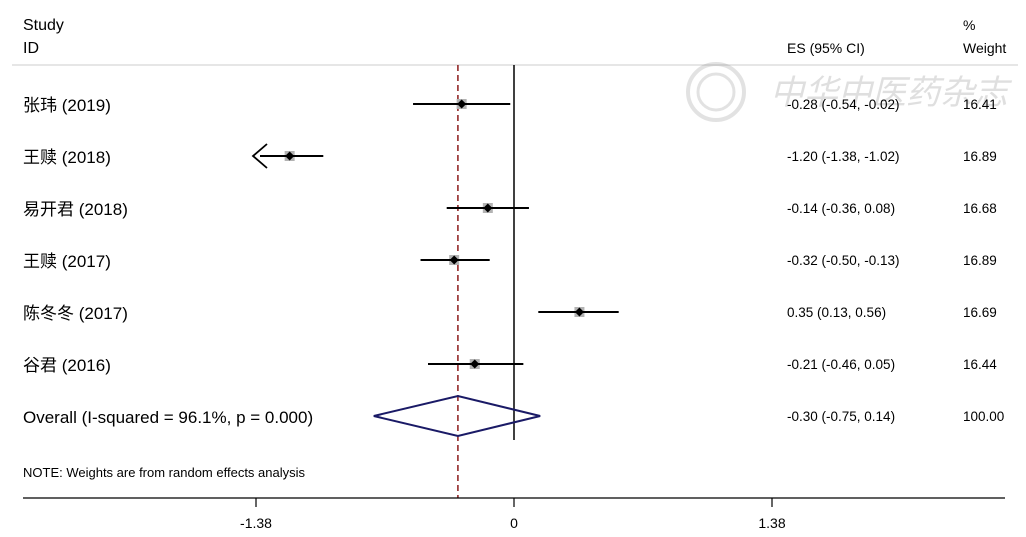 The height and width of the screenshot is (537, 1026). Describe the element at coordinates (67, 157) in the screenshot. I see `study-label: 王赎 (2018)` at that location.